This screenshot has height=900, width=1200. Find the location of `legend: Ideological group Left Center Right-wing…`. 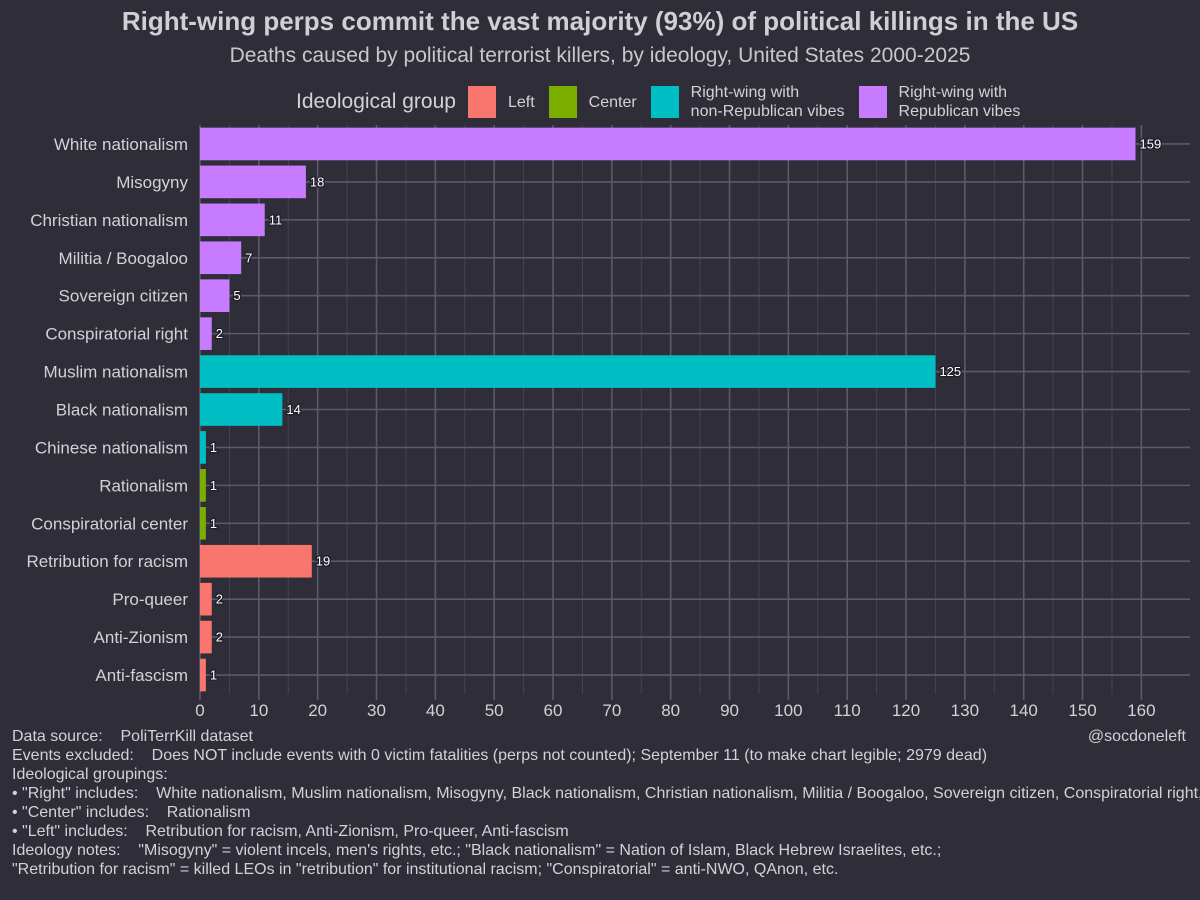

legend: Ideological group Left Center Right-wing… is located at coordinates (665, 102).